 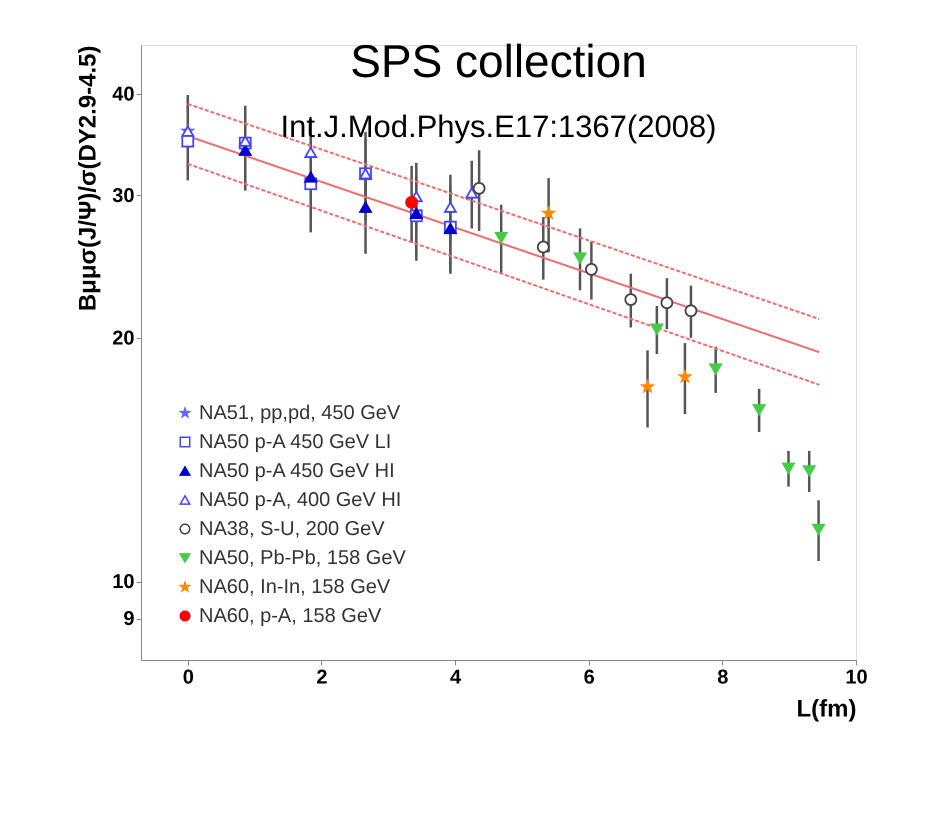 I want to click on y-tick-label: 30, so click(x=123, y=195).